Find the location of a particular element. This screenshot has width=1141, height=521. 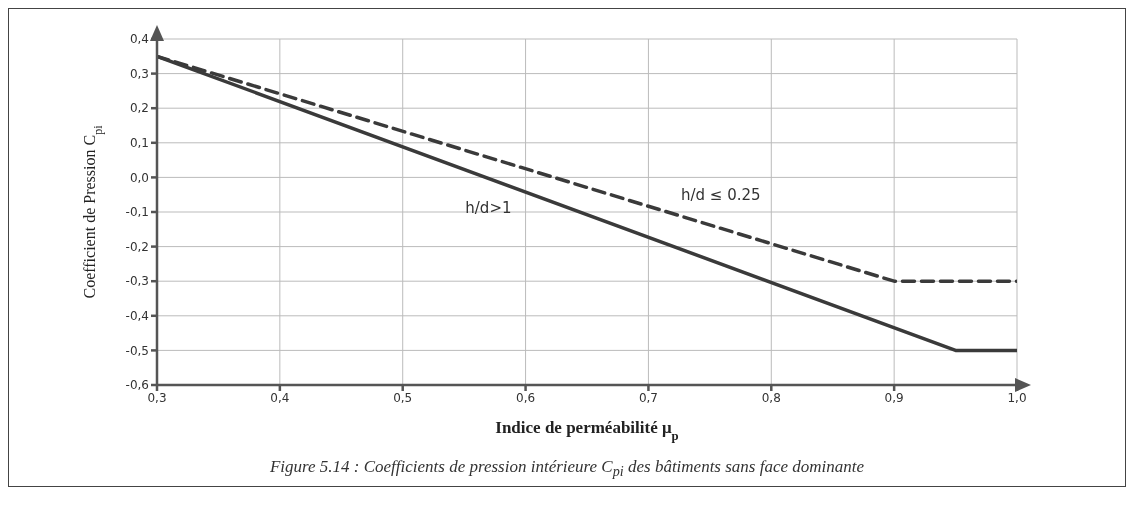

y-tick-label: -0,4 is located at coordinates (137, 316).